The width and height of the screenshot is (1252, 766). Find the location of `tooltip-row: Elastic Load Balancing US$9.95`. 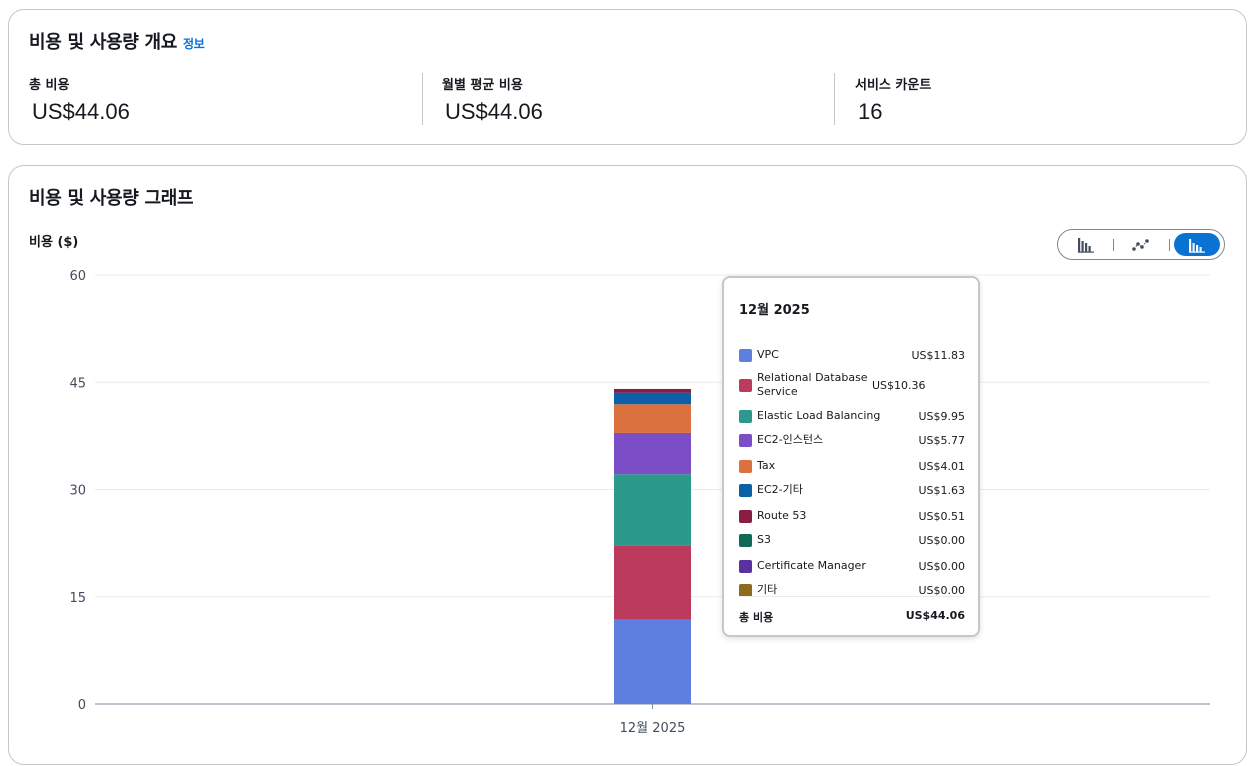

tooltip-row: Elastic Load Balancing US$9.95 is located at coordinates (852, 416).